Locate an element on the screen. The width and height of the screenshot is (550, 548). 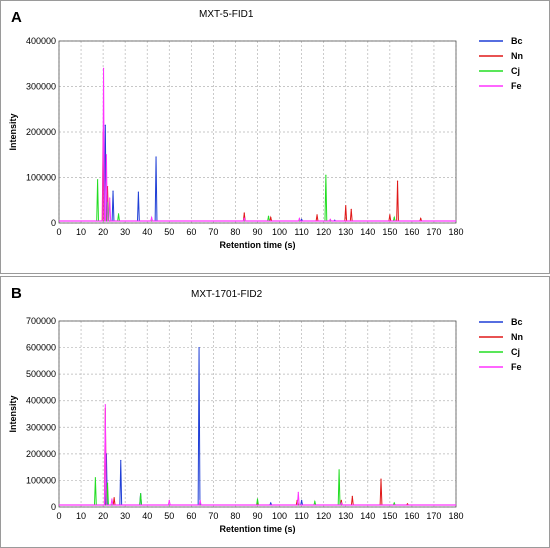
chart-title: MXT-5-FID1 is located at coordinates (226, 14).